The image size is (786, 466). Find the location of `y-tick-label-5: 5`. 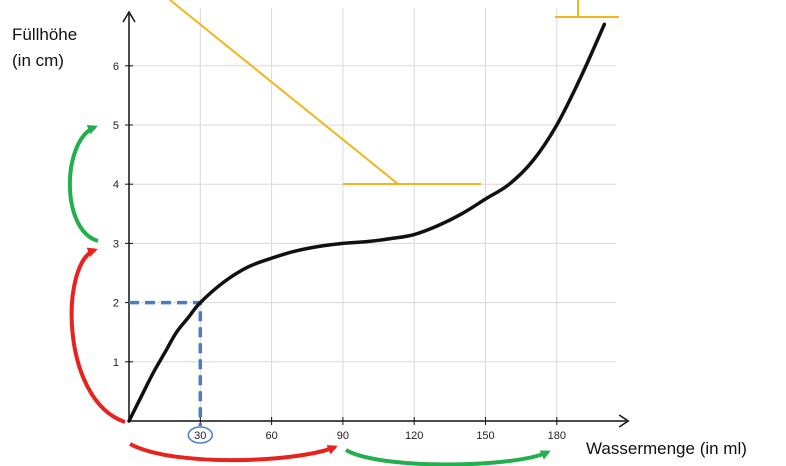

y-tick-label-5: 5 is located at coordinates (116, 126).